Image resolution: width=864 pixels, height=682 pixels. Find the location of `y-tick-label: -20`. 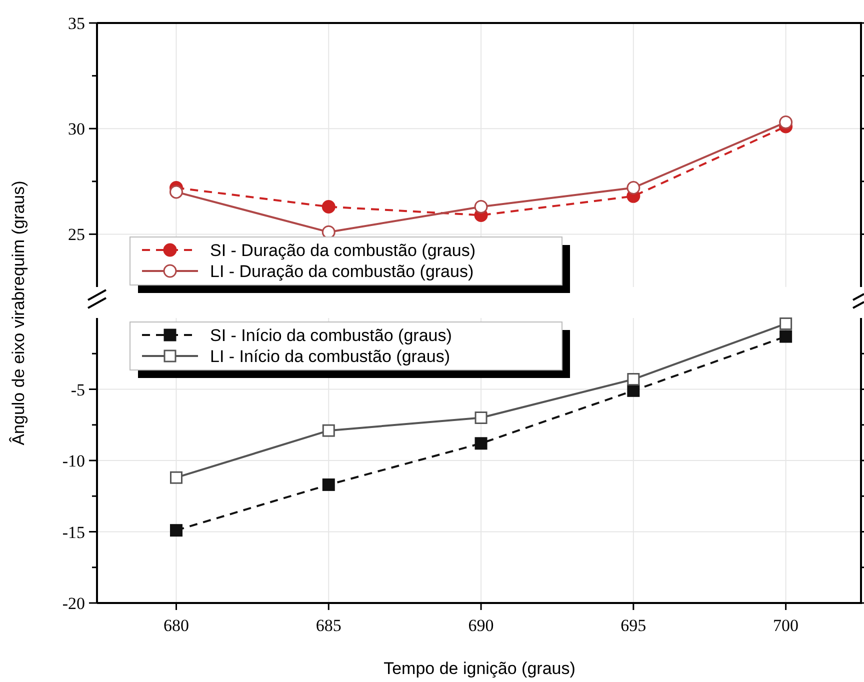

y-tick-label: -20 is located at coordinates (73, 603).